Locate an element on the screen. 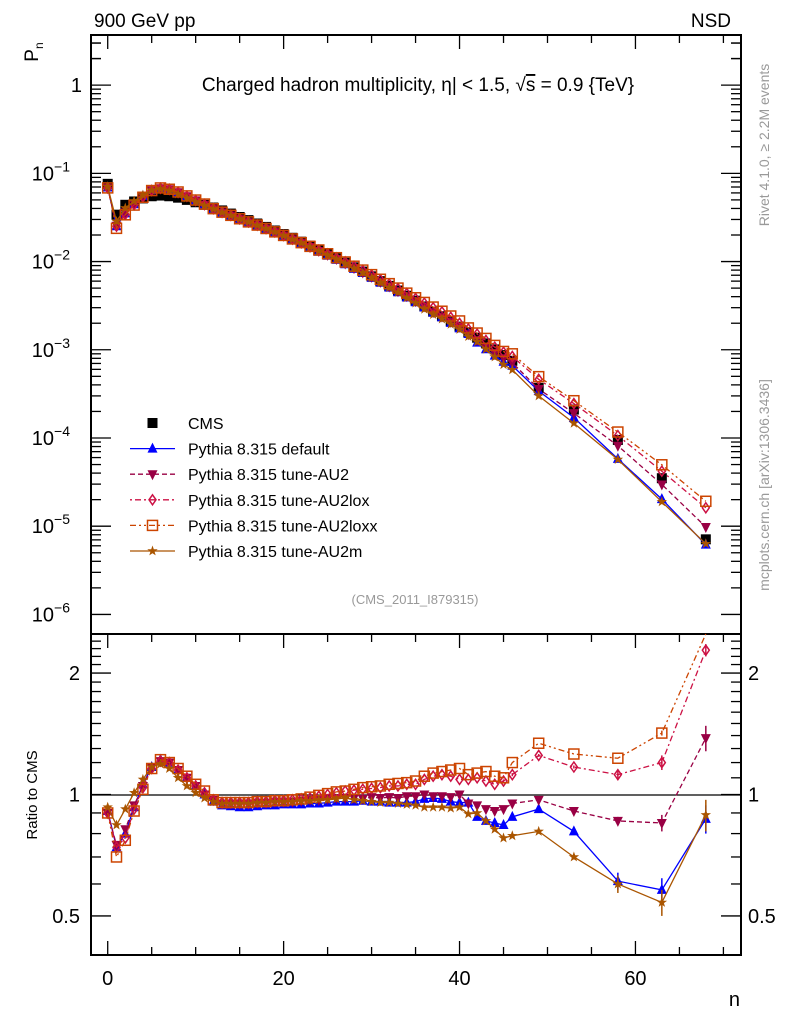 This screenshot has width=786, height=1029. title-suffix: = 0.9 {TeV} is located at coordinates (584, 85).